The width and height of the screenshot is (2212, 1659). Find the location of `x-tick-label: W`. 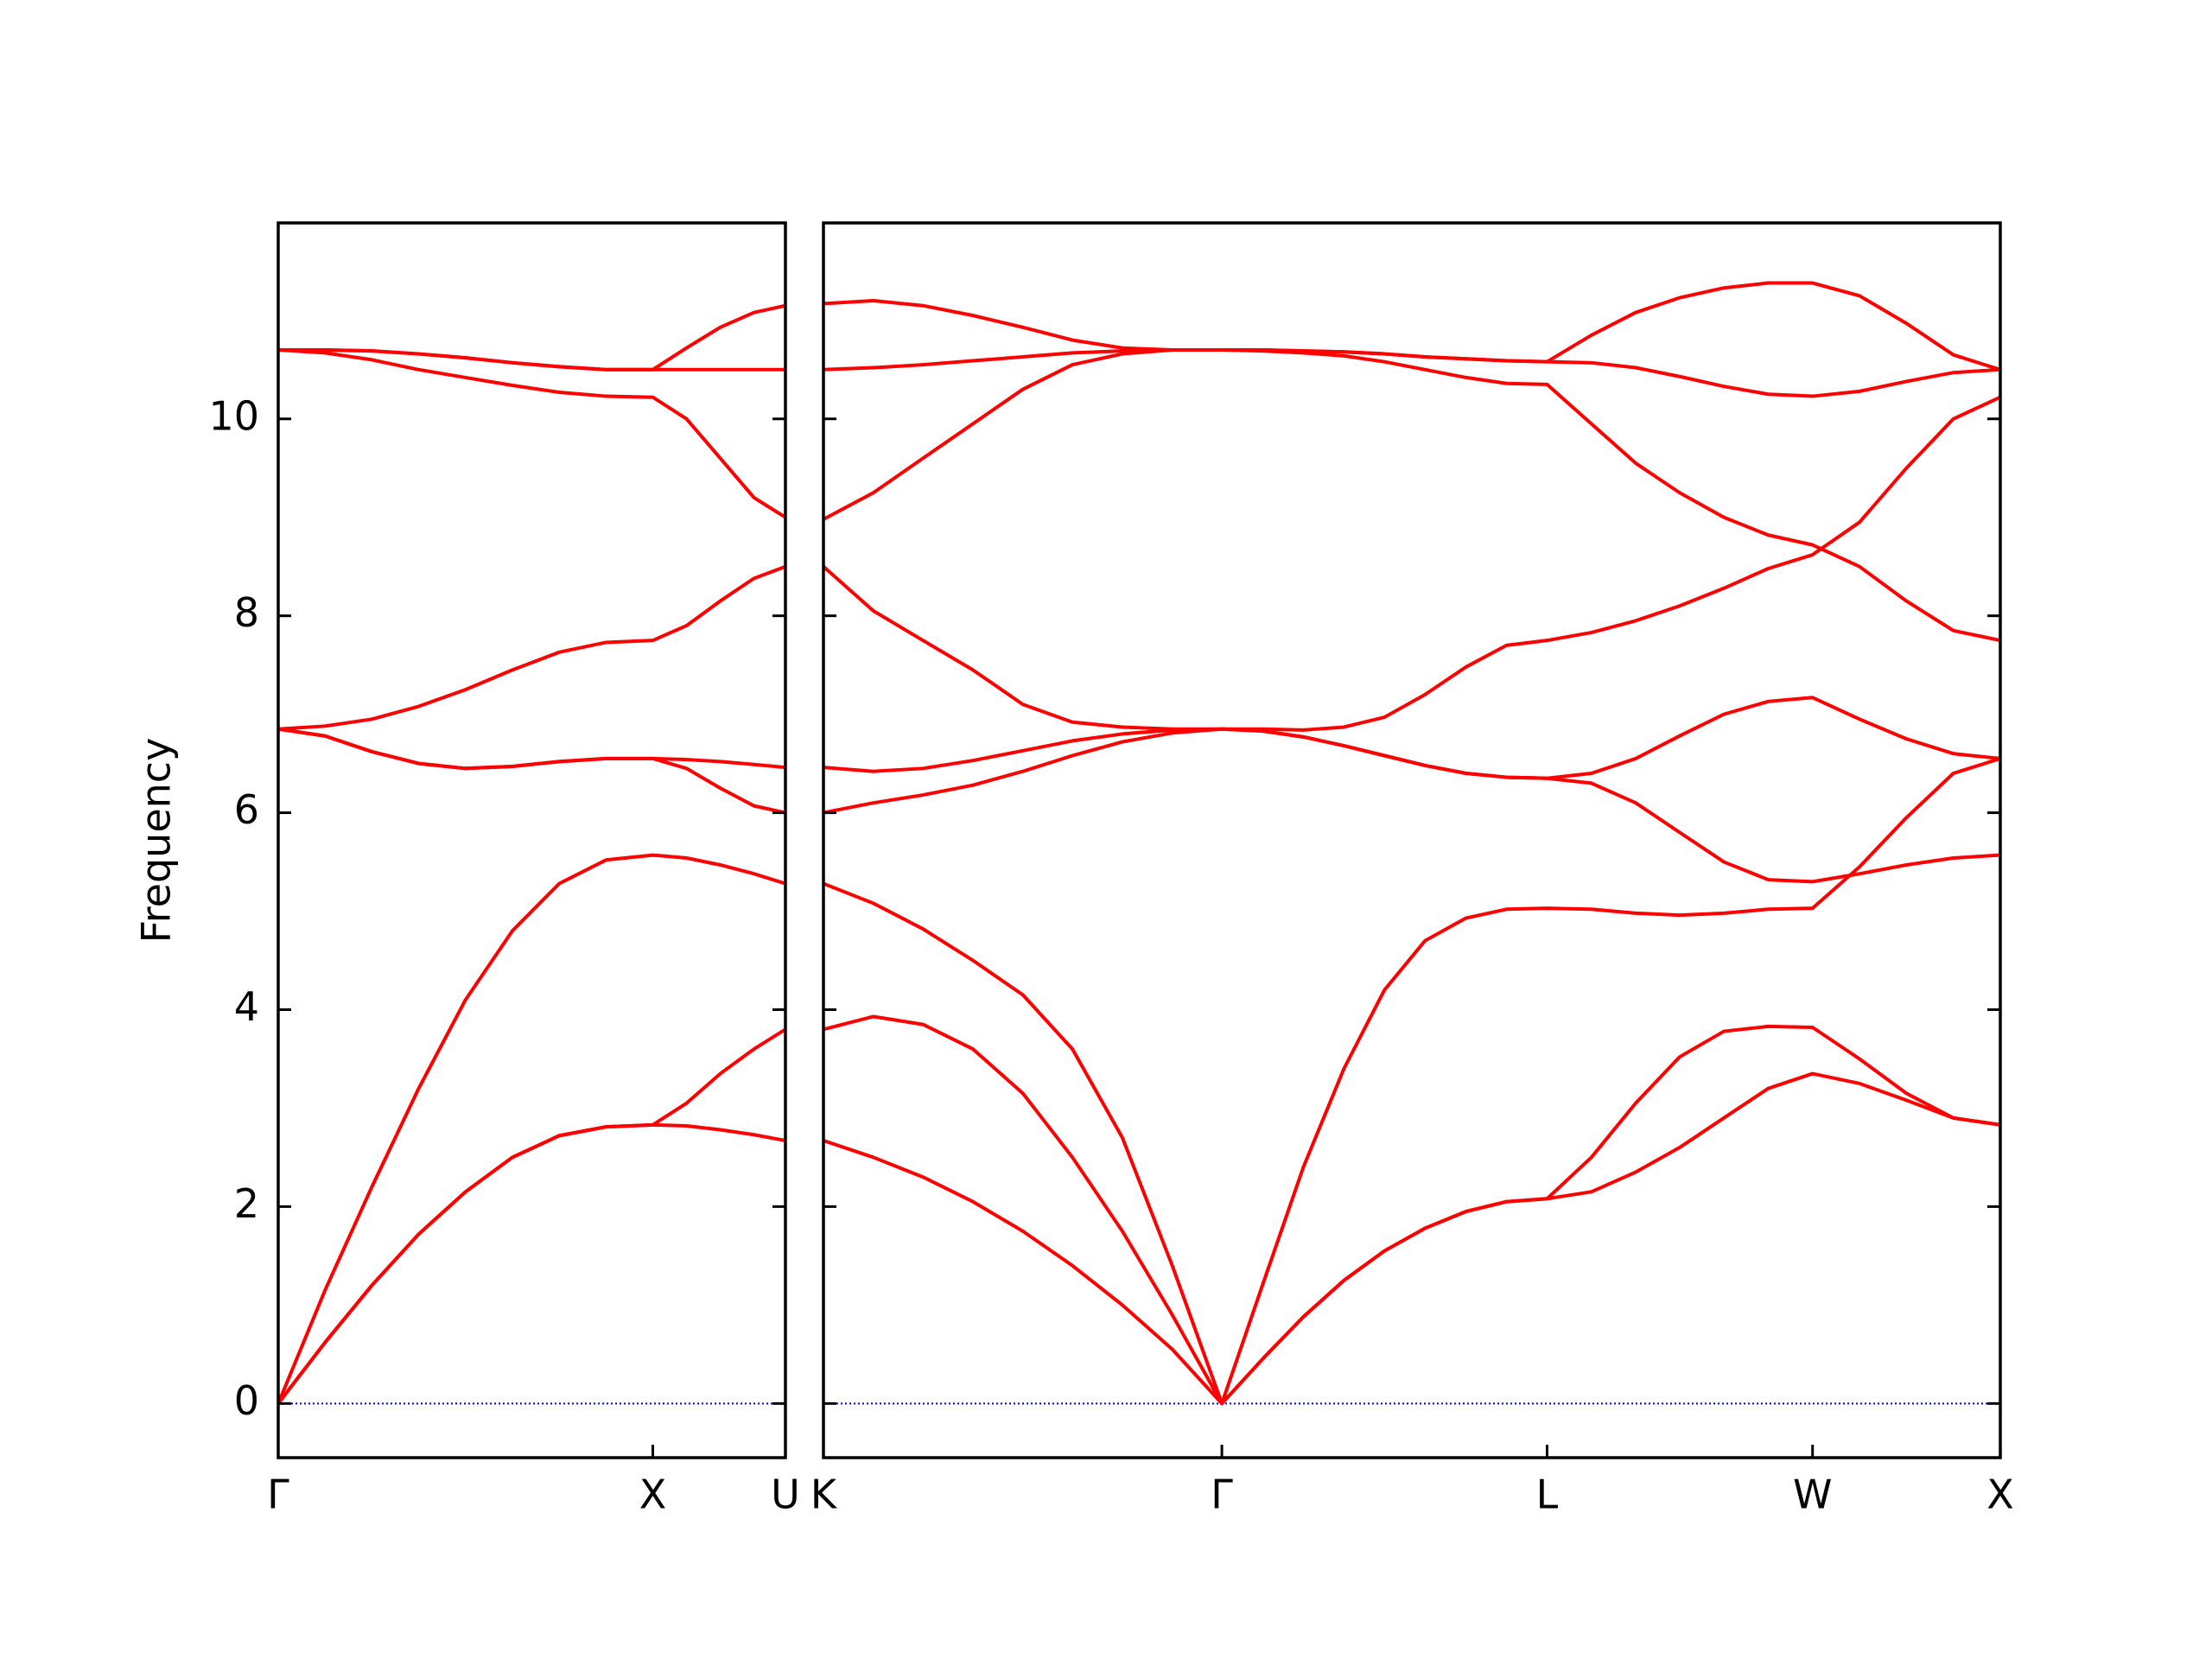

x-tick-label: W is located at coordinates (1812, 1494).